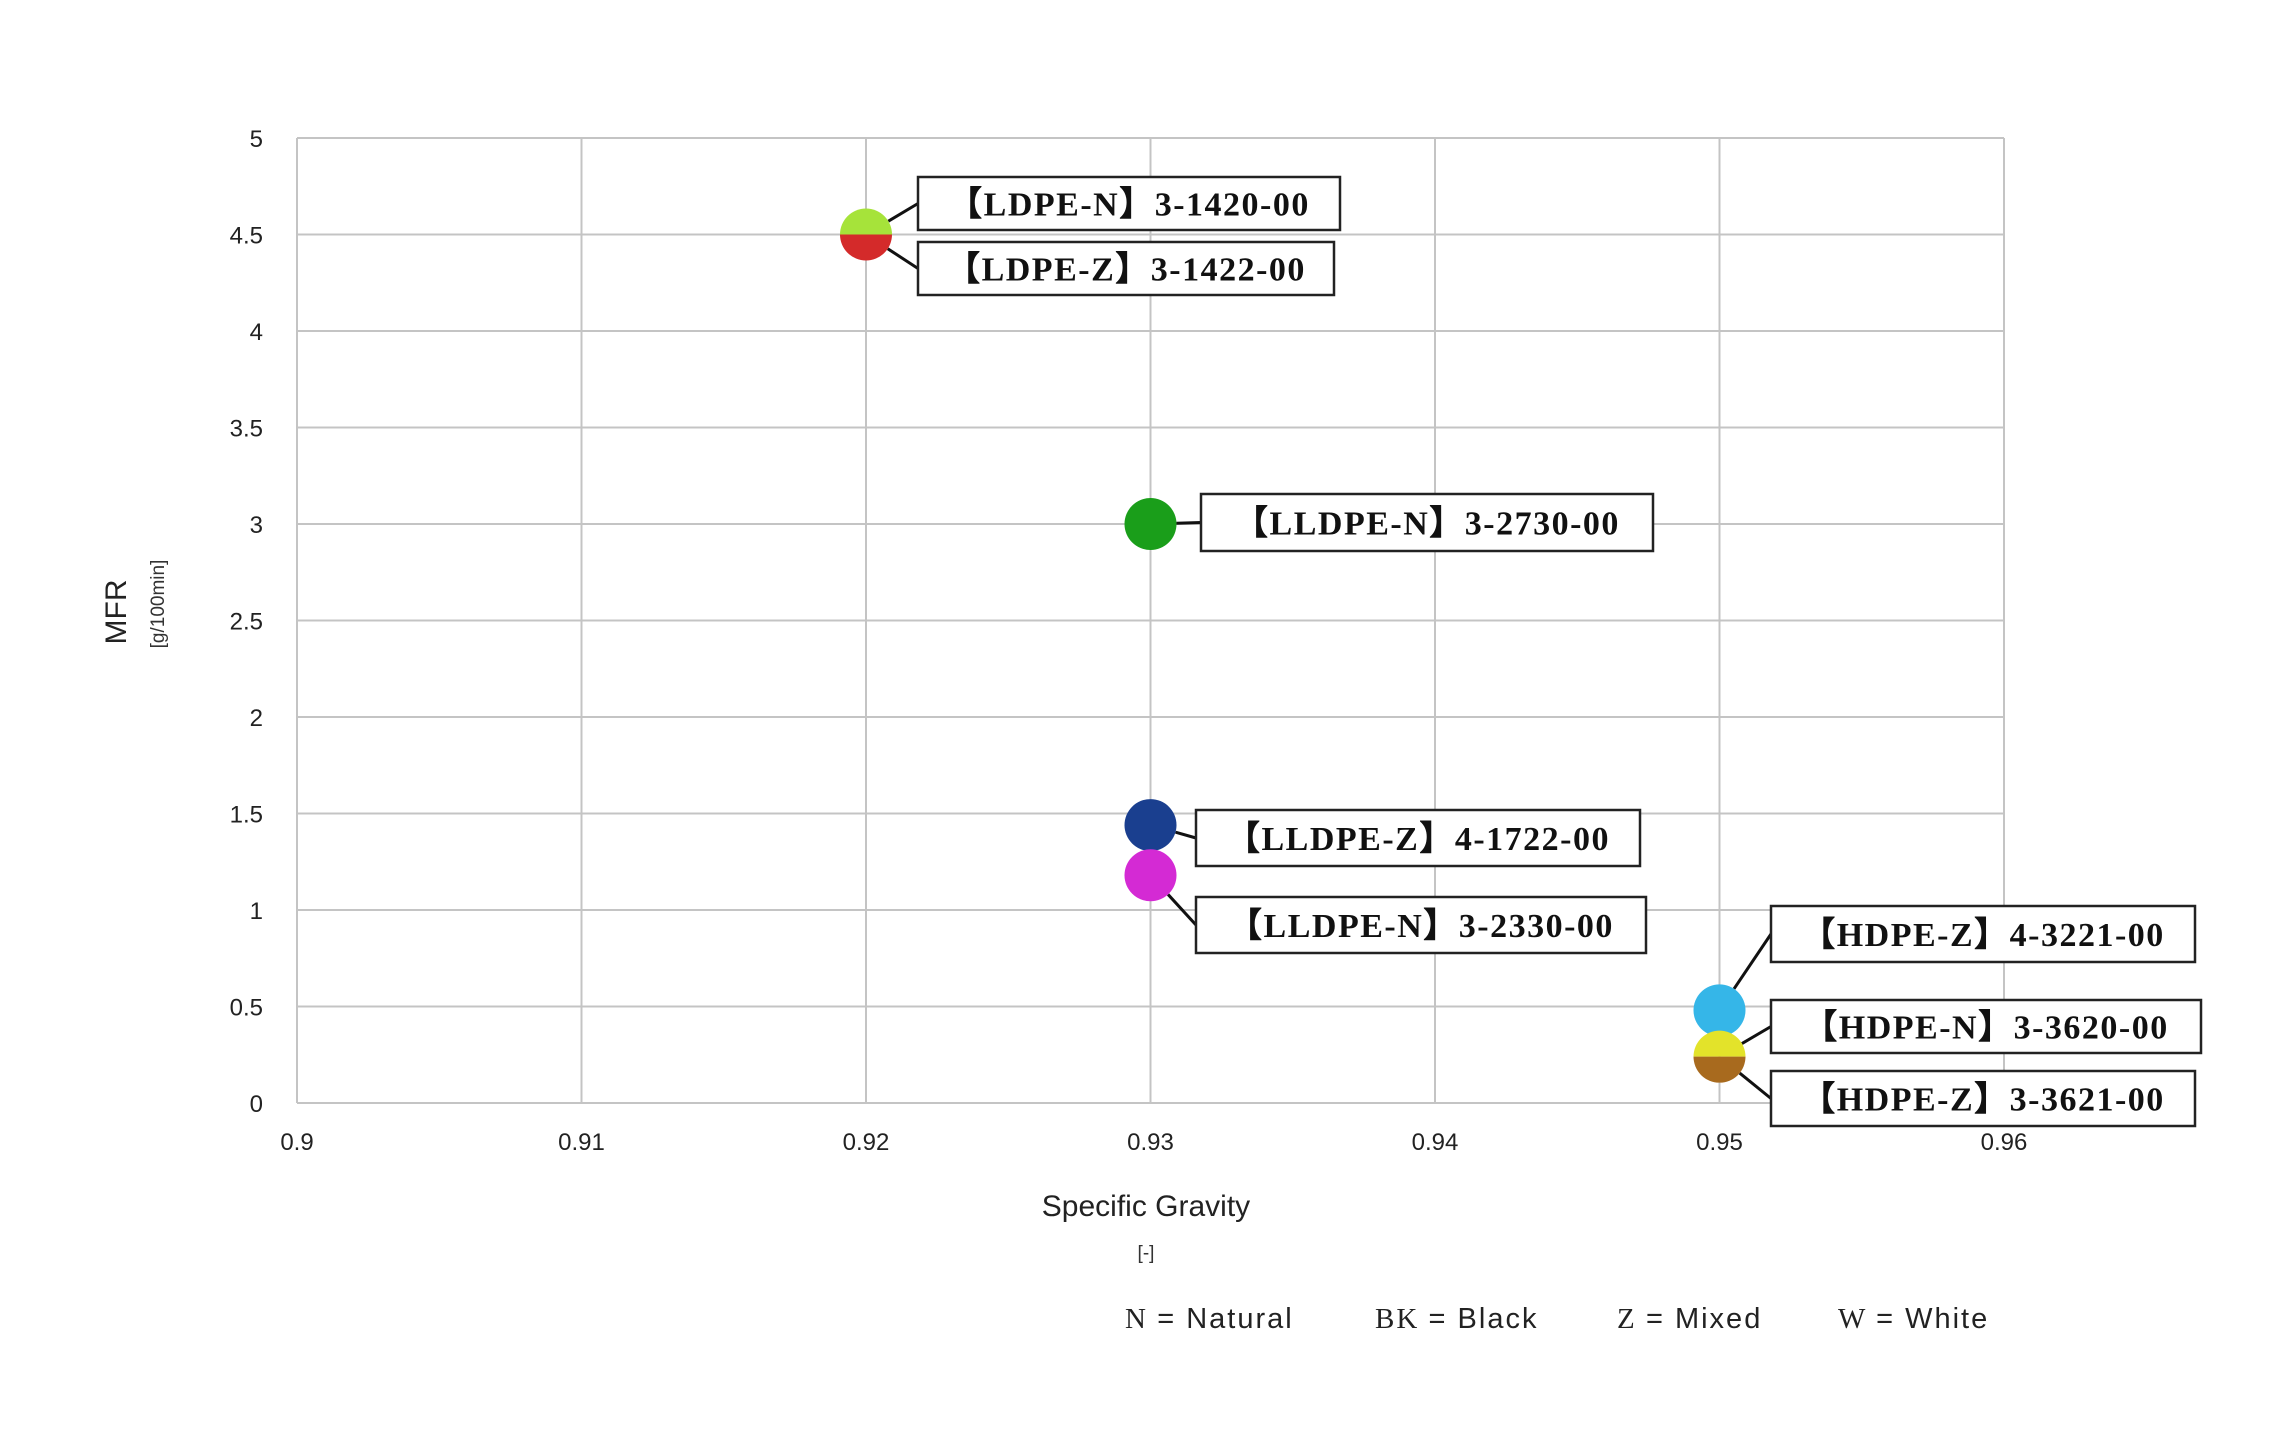  I want to click on x-axis-unit: [-], so click(1146, 1253).